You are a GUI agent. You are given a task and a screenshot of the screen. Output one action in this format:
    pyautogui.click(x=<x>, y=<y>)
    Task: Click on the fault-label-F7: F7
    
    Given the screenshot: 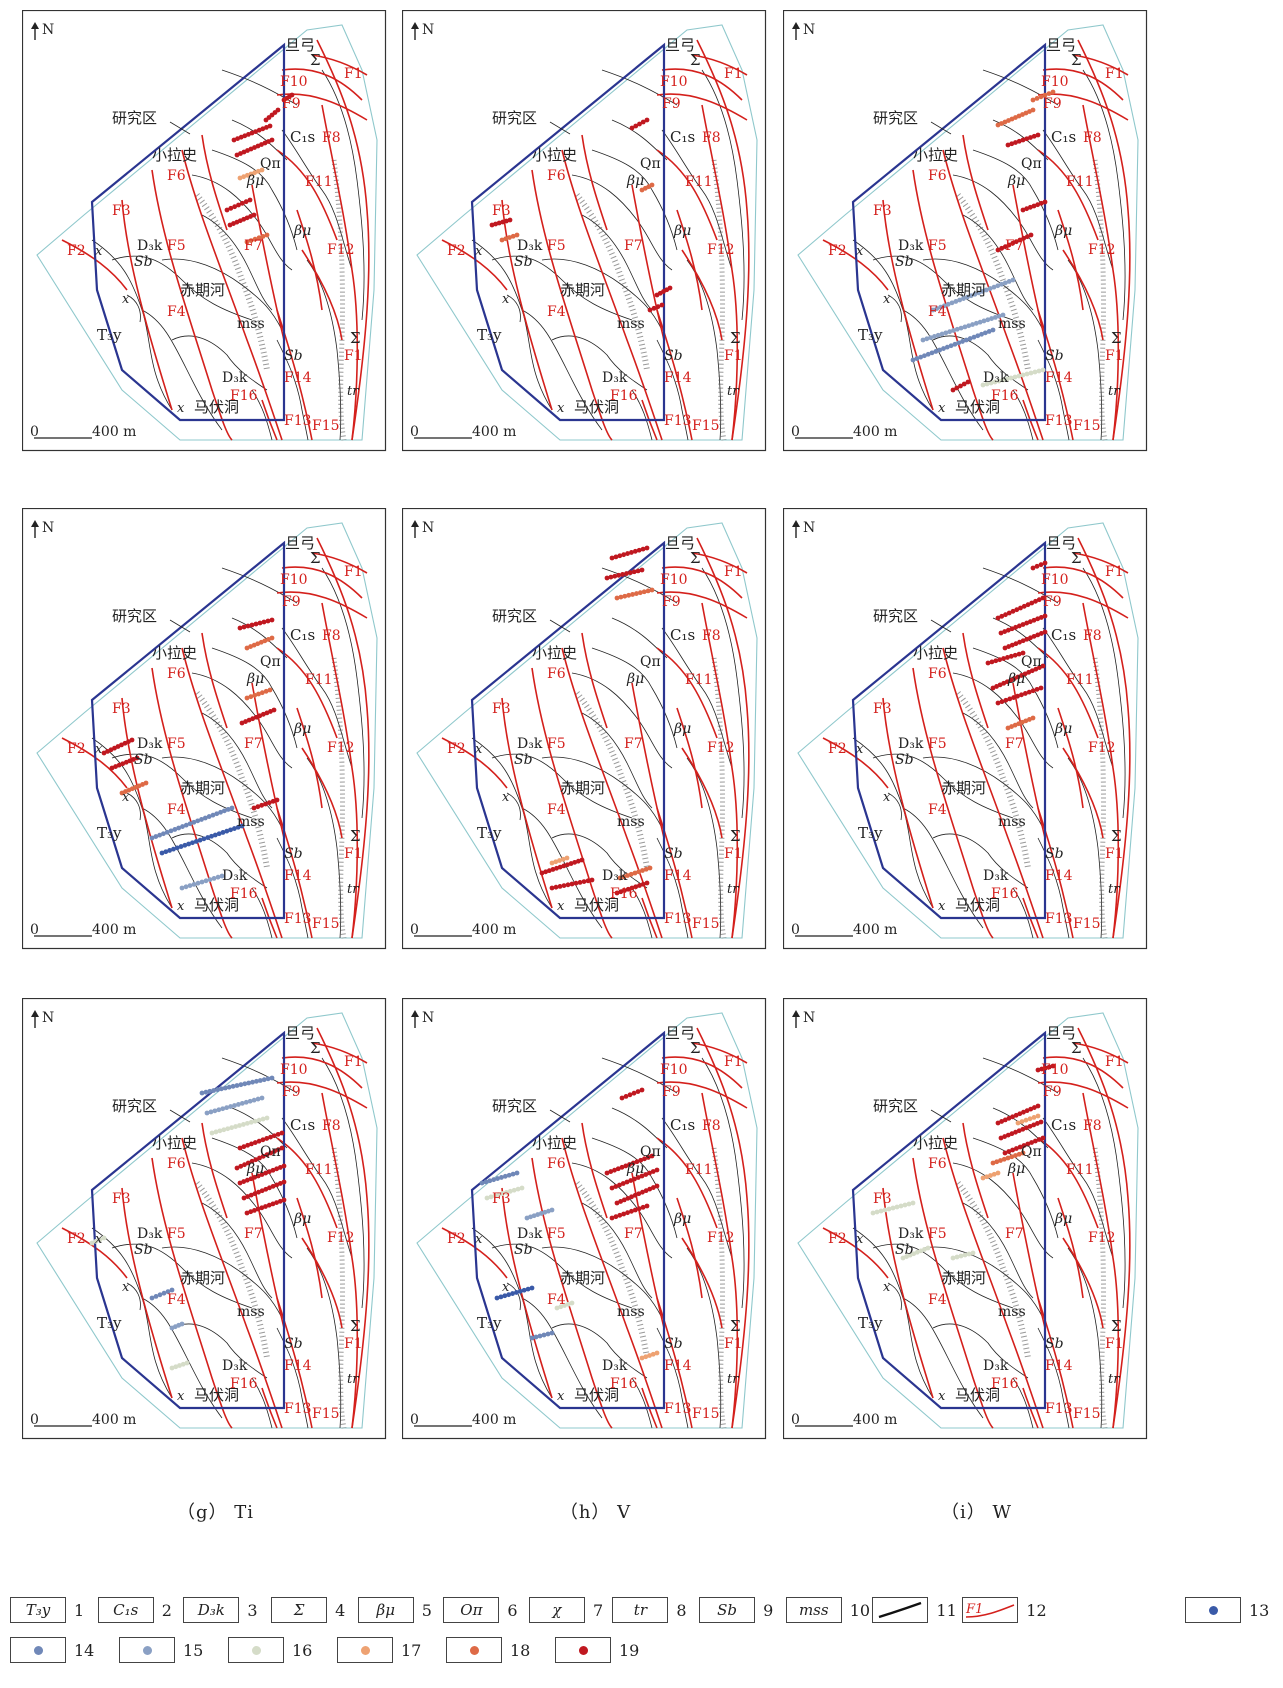 What is the action you would take?
    pyautogui.click(x=633, y=246)
    